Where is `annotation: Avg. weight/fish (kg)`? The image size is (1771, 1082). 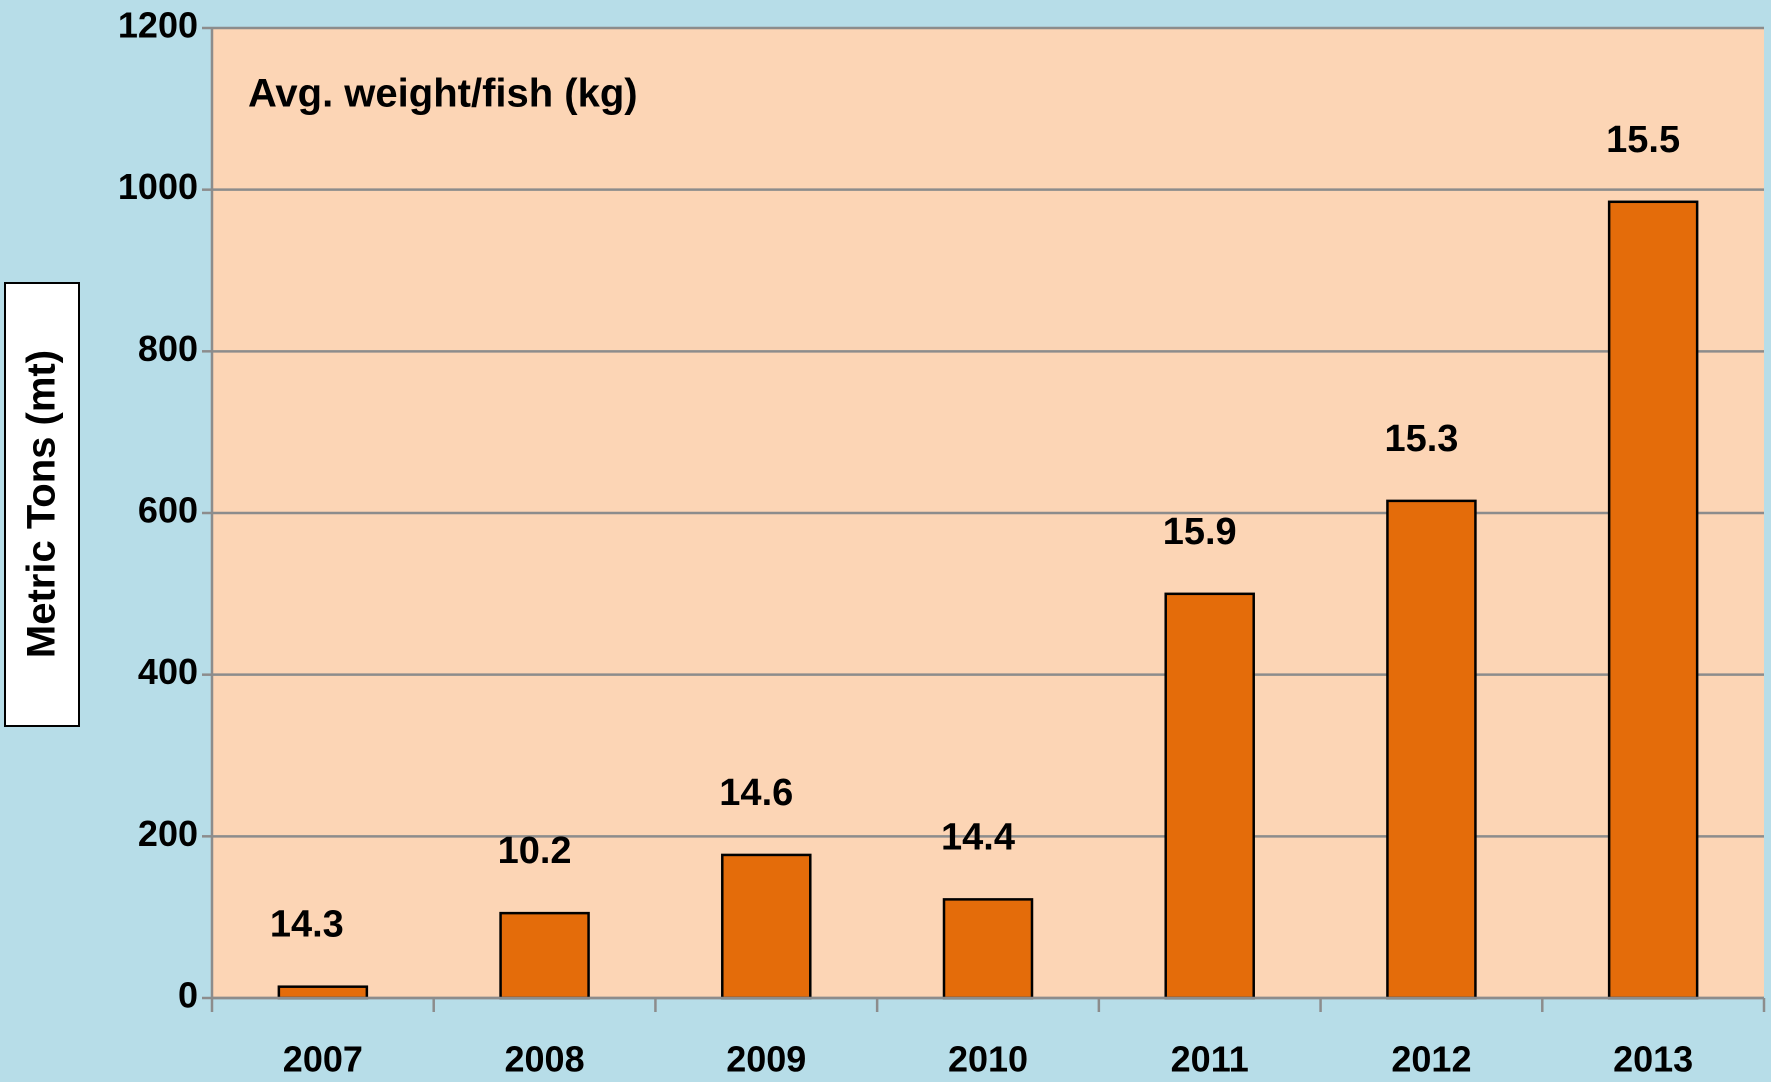 annotation: Avg. weight/fish (kg) is located at coordinates (443, 94).